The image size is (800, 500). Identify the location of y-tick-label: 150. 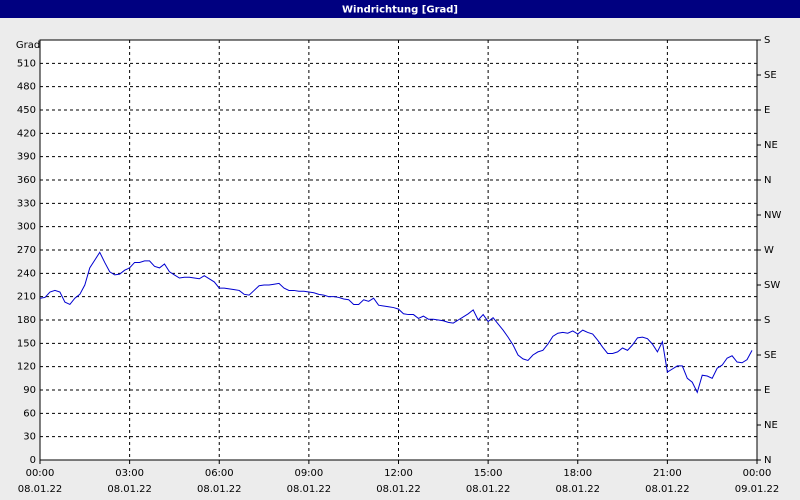
(26, 343).